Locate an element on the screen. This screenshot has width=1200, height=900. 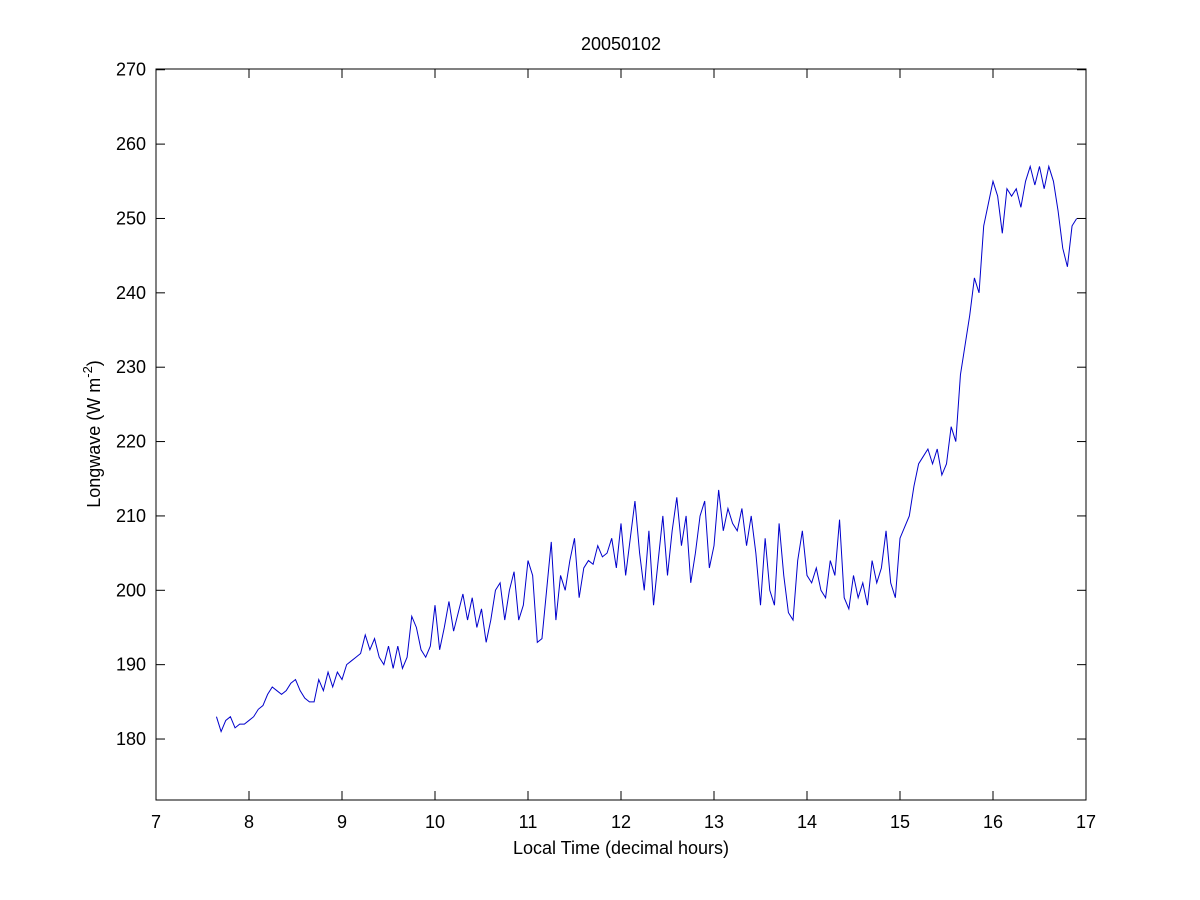
y-tick-label: 240 is located at coordinates (131, 293).